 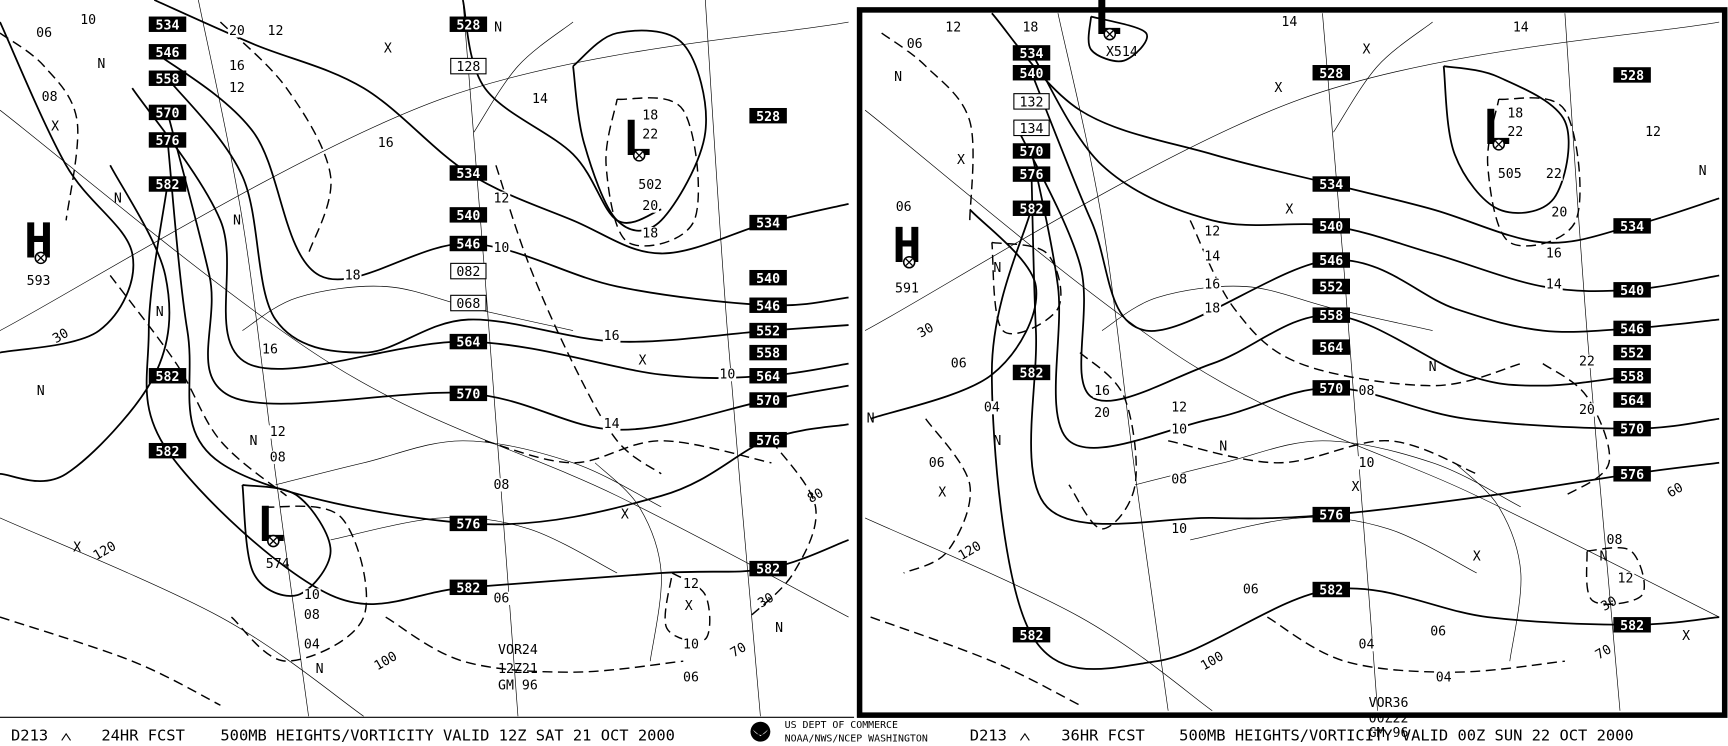 I want to click on center-cross, so click(x=909, y=262).